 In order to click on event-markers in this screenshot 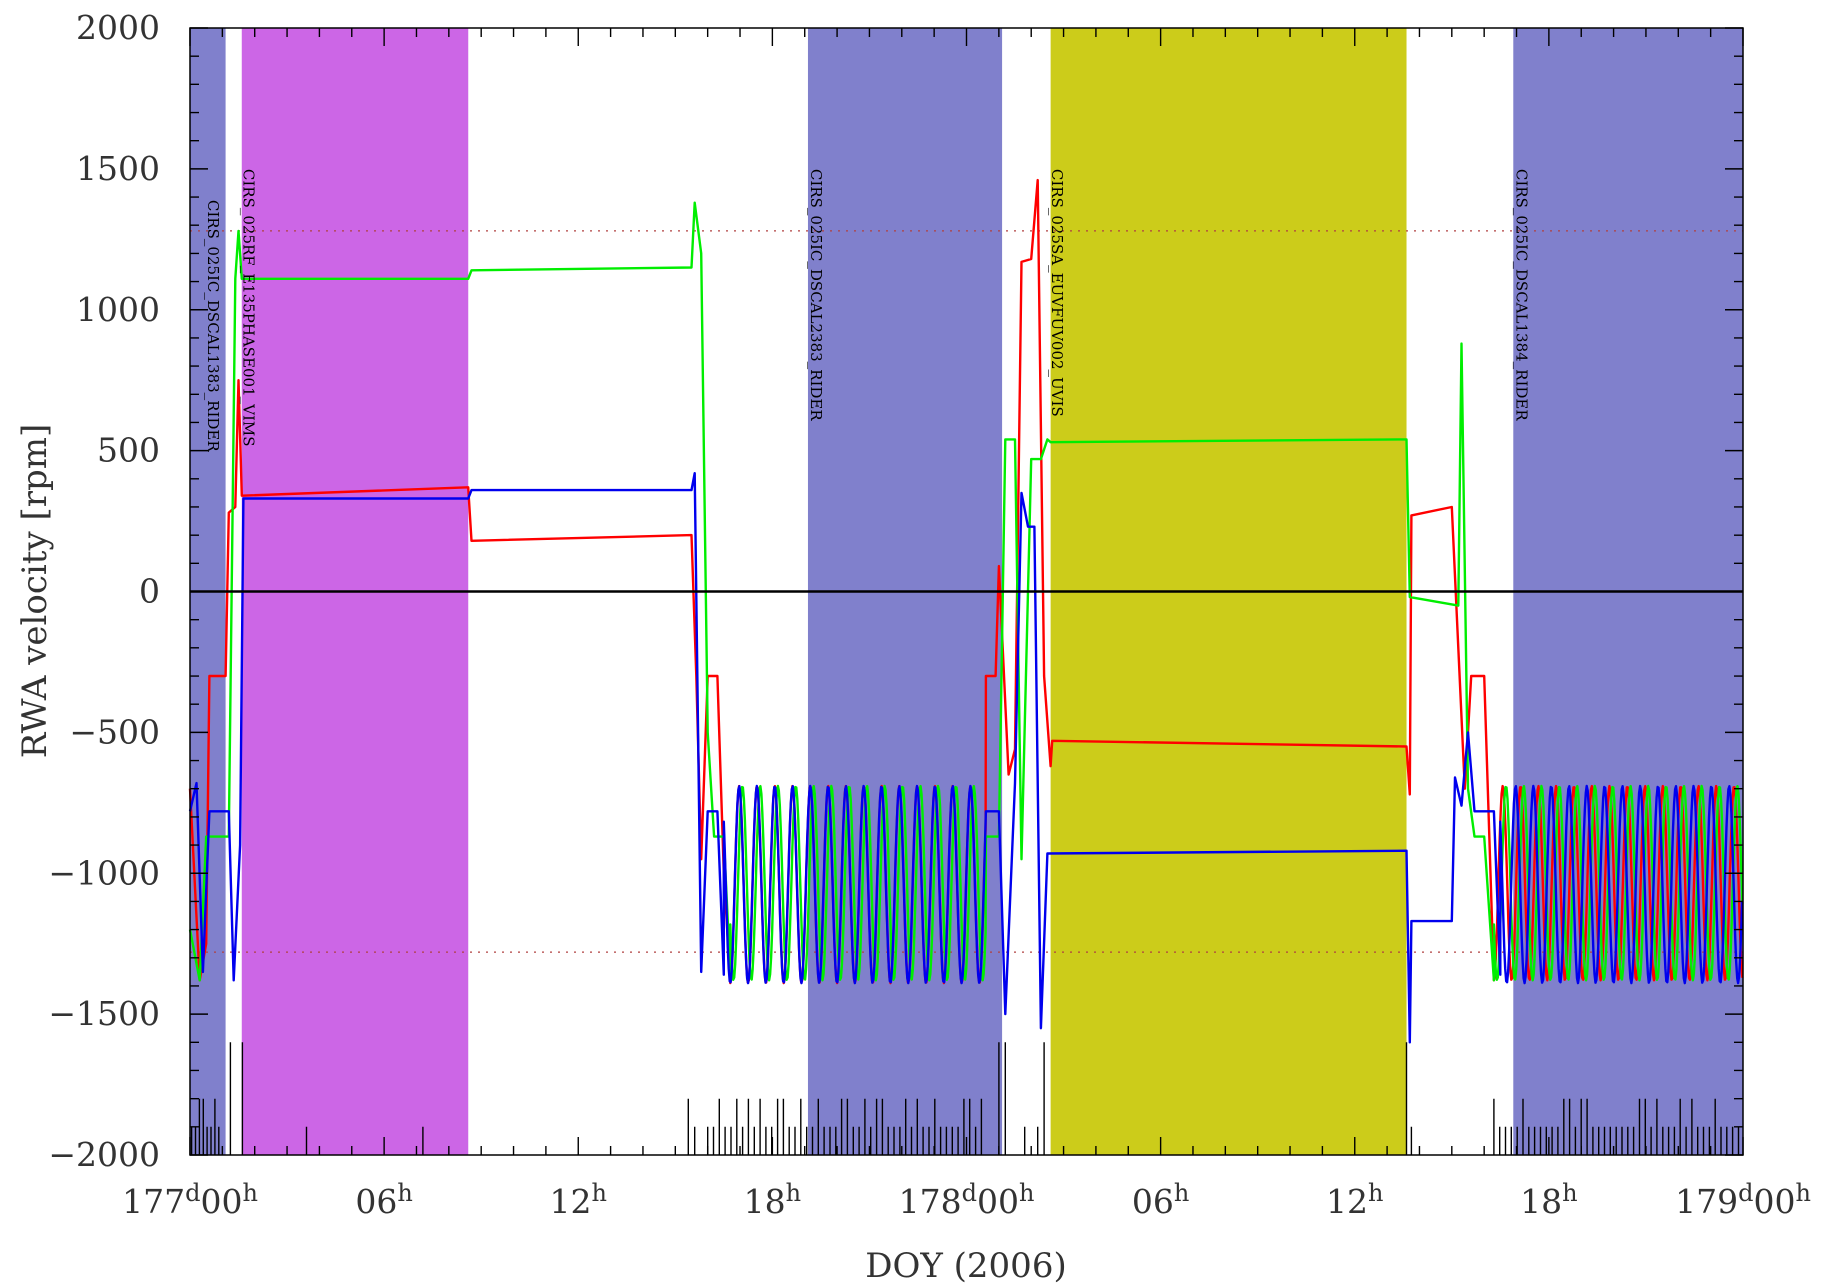, I will do `click(965, 1098)`.